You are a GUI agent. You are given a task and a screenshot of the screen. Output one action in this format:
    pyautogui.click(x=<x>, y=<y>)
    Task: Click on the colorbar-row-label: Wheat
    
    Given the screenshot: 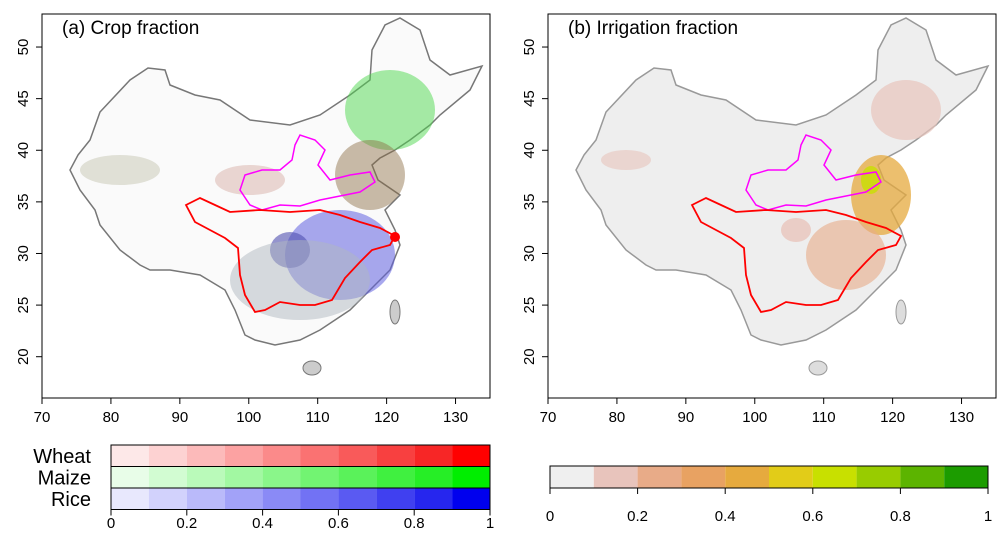 What is the action you would take?
    pyautogui.click(x=62, y=457)
    